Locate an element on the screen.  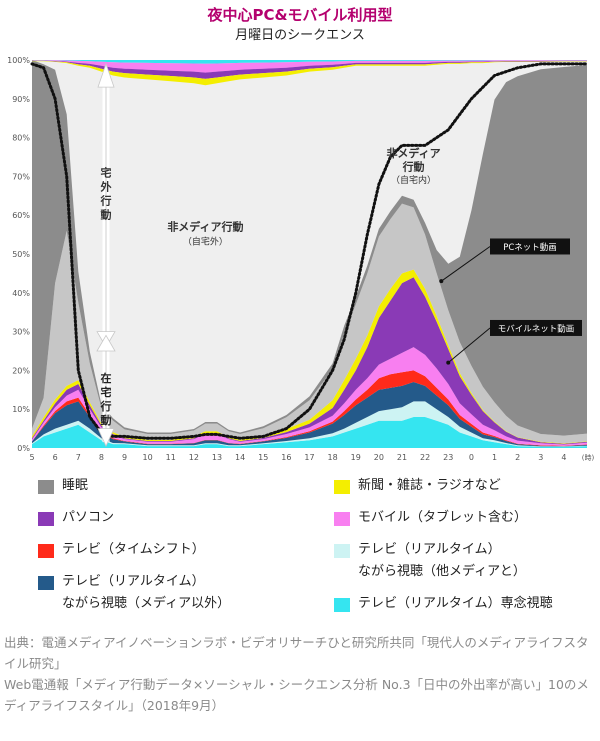
x-axis-unit: (時) is located at coordinates (588, 458).